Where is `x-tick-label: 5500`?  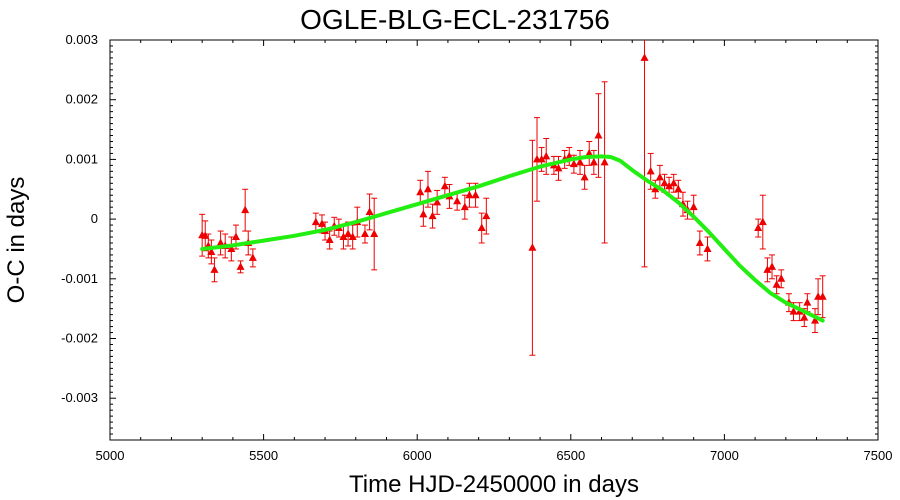
x-tick-label: 5500 is located at coordinates (263, 455).